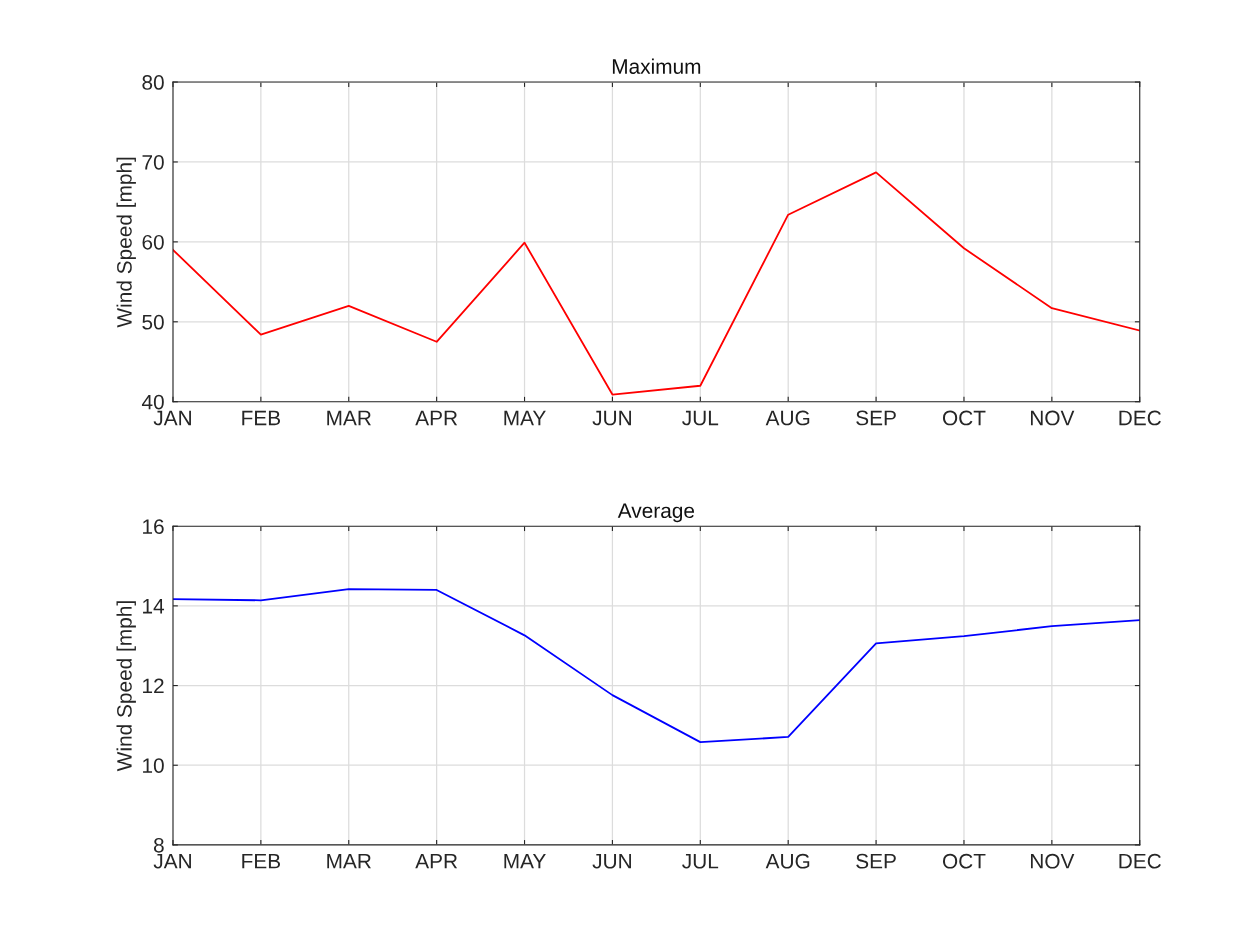  What do you see at coordinates (154, 606) in the screenshot?
I see `y-tick-label: 14` at bounding box center [154, 606].